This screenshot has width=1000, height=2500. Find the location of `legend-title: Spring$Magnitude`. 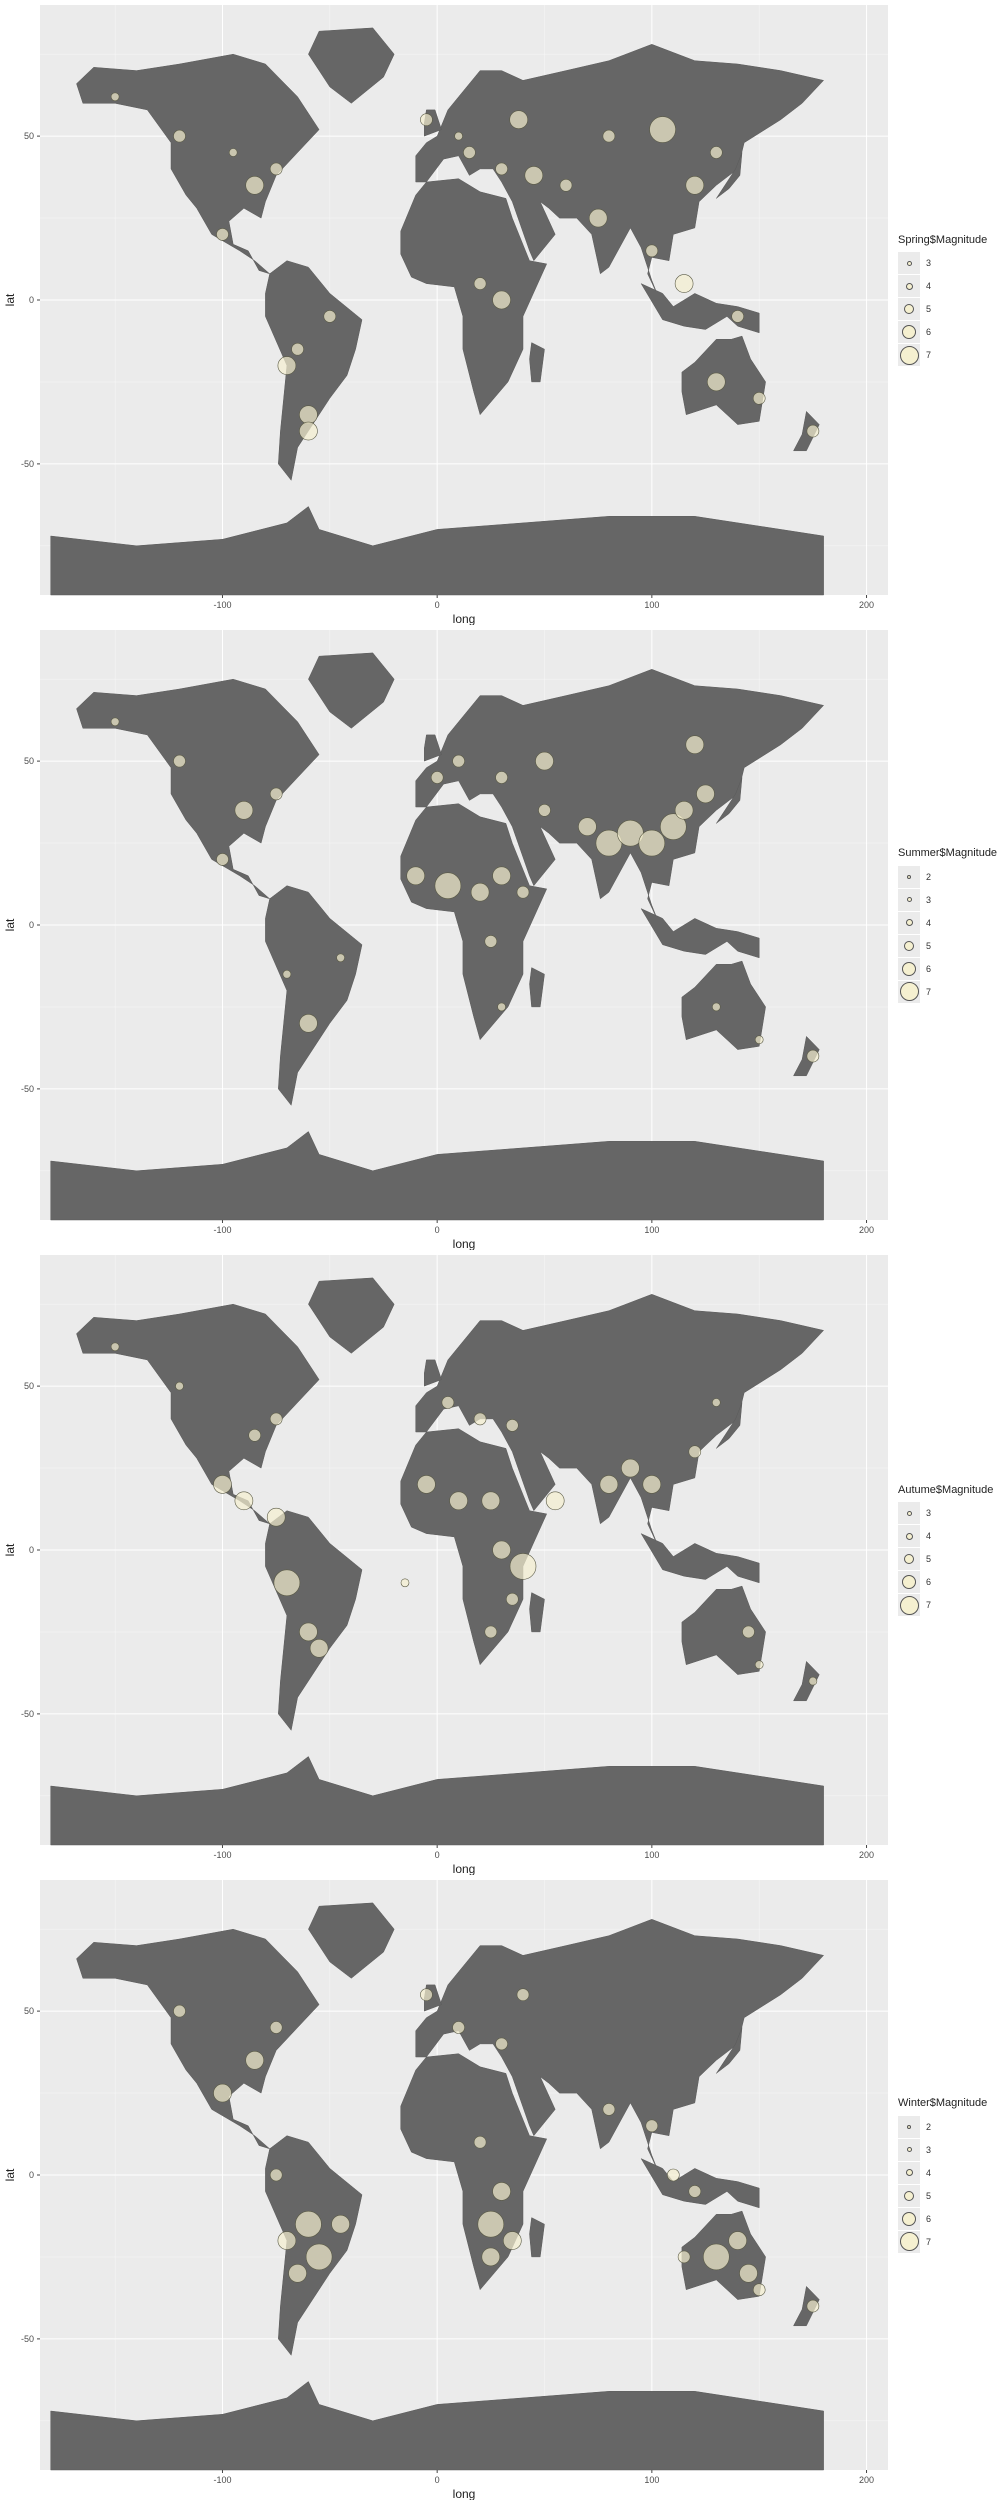

legend-title: Spring$Magnitude is located at coordinates (943, 239).